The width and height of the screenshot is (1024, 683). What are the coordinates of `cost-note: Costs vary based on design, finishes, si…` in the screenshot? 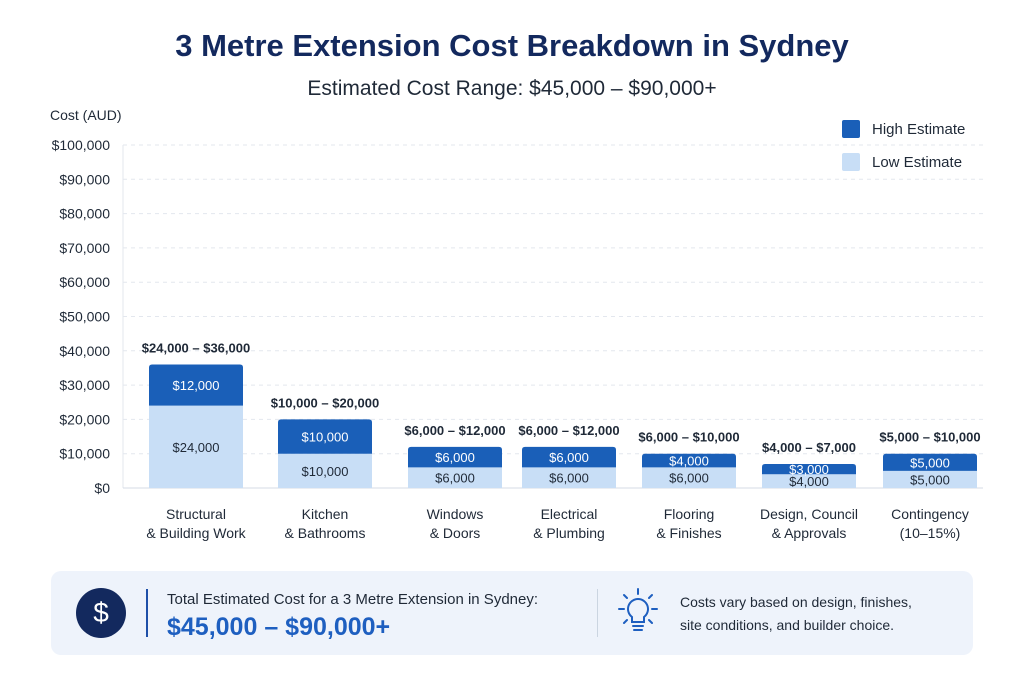 It's located at (810, 614).